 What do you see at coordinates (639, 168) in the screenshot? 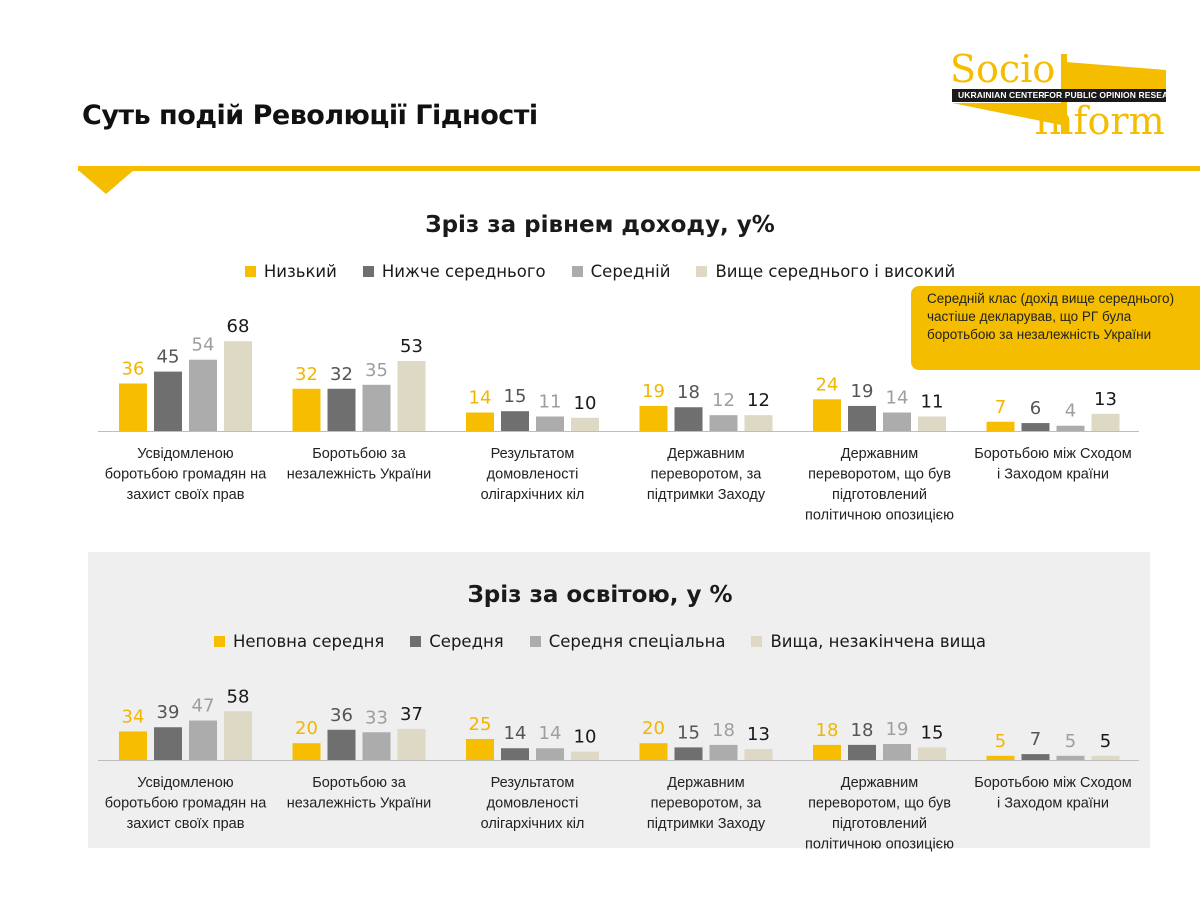
I see `title-rule` at bounding box center [639, 168].